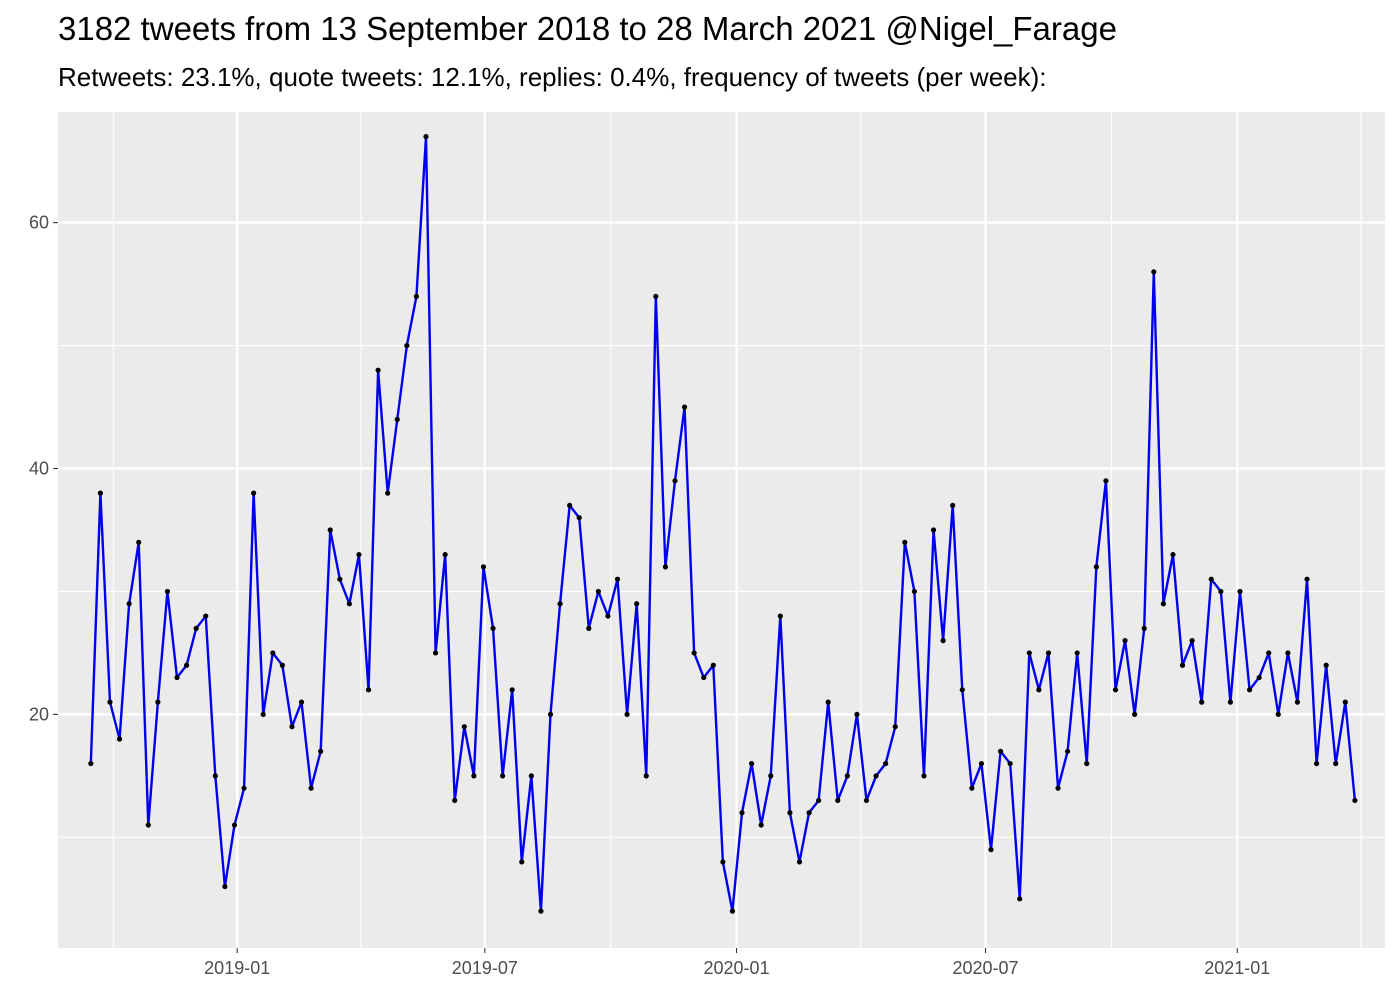  I want to click on x-tick-label: 2020-07, so click(986, 968).